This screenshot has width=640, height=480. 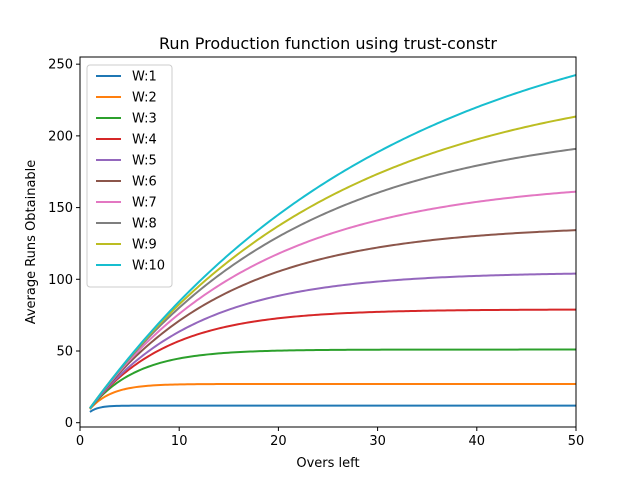 I want to click on legend-box, so click(x=129, y=176).